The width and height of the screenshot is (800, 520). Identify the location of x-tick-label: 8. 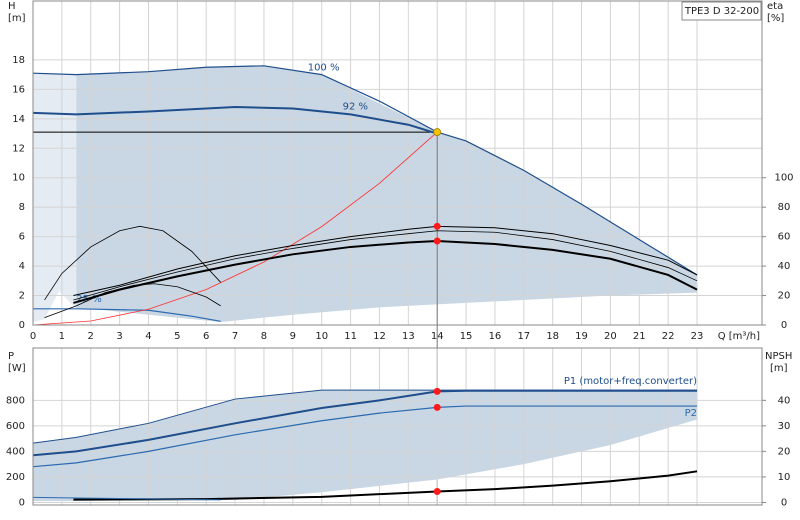
(264, 336).